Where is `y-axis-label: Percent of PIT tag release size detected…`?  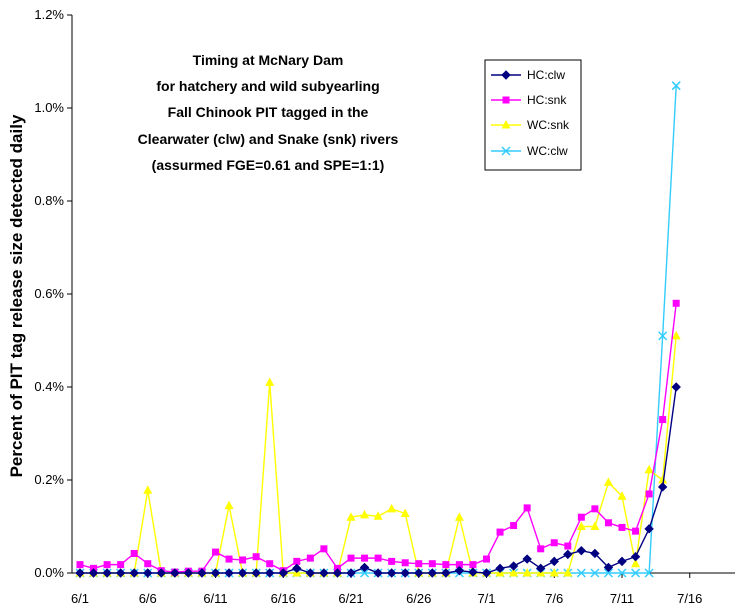 y-axis-label: Percent of PIT tag release size detected… is located at coordinates (16, 295).